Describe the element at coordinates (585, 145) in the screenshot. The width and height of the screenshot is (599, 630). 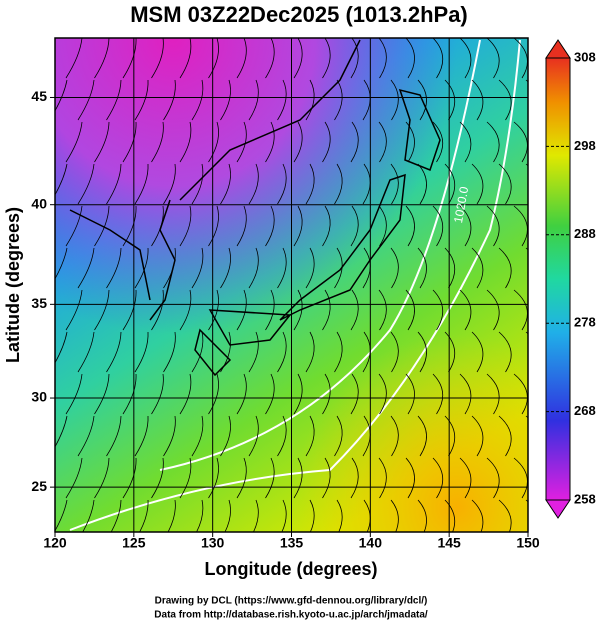
I see `colorbar-tick-label: 298` at that location.